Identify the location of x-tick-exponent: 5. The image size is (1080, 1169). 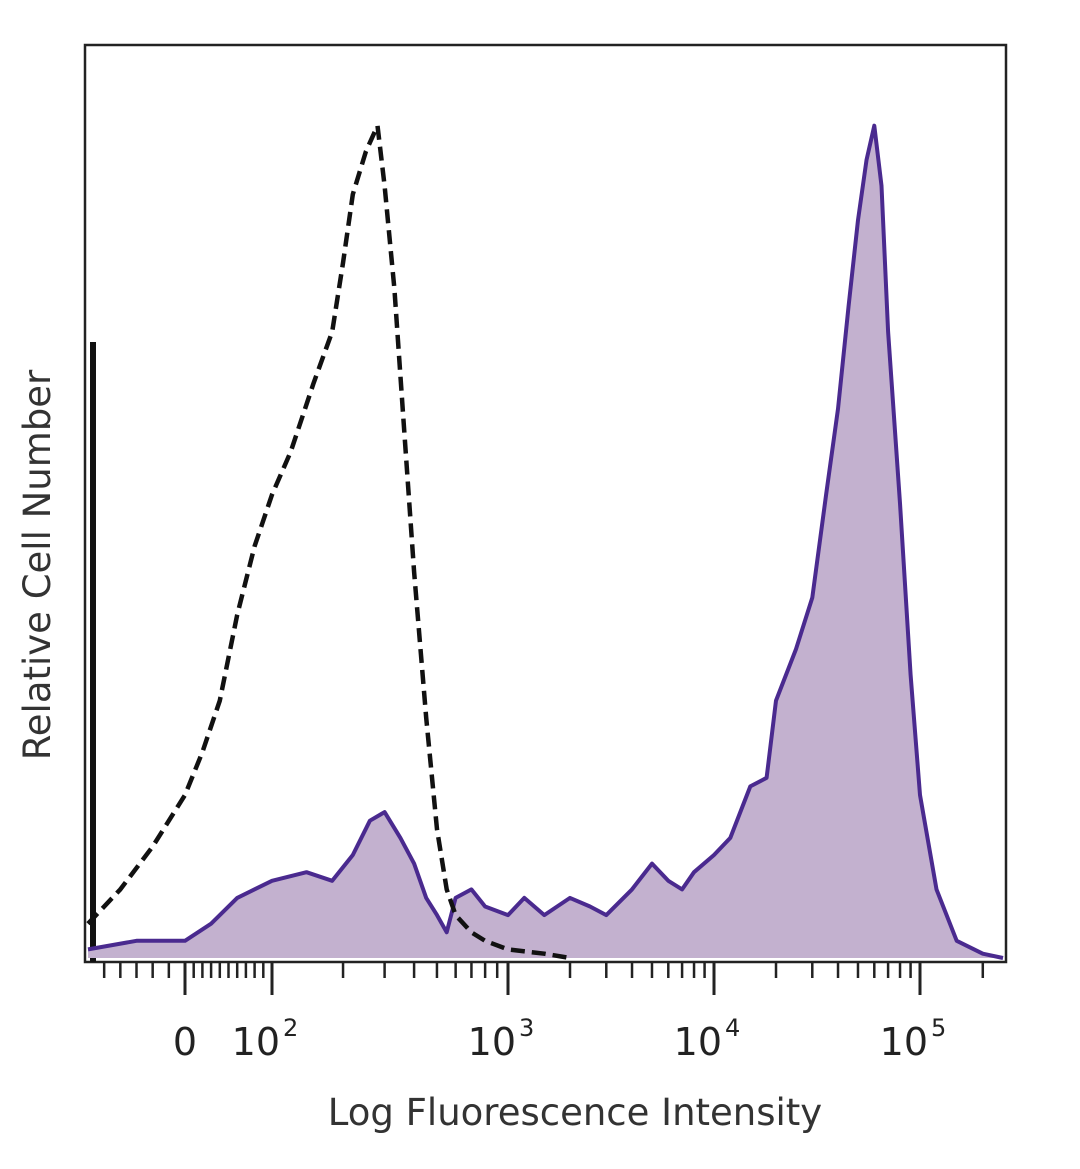
(938, 1028).